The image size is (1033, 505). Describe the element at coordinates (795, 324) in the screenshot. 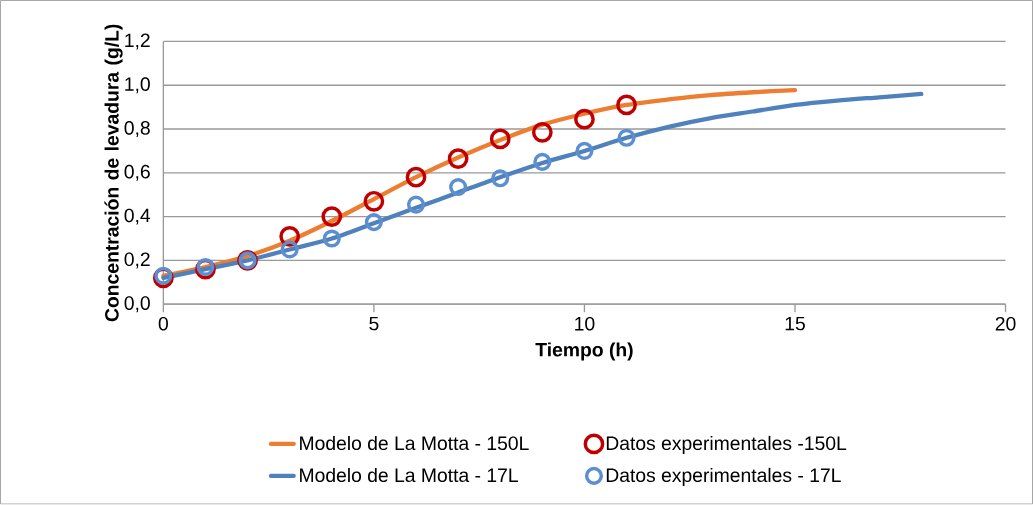

I see `x-tick-label: 15` at that location.